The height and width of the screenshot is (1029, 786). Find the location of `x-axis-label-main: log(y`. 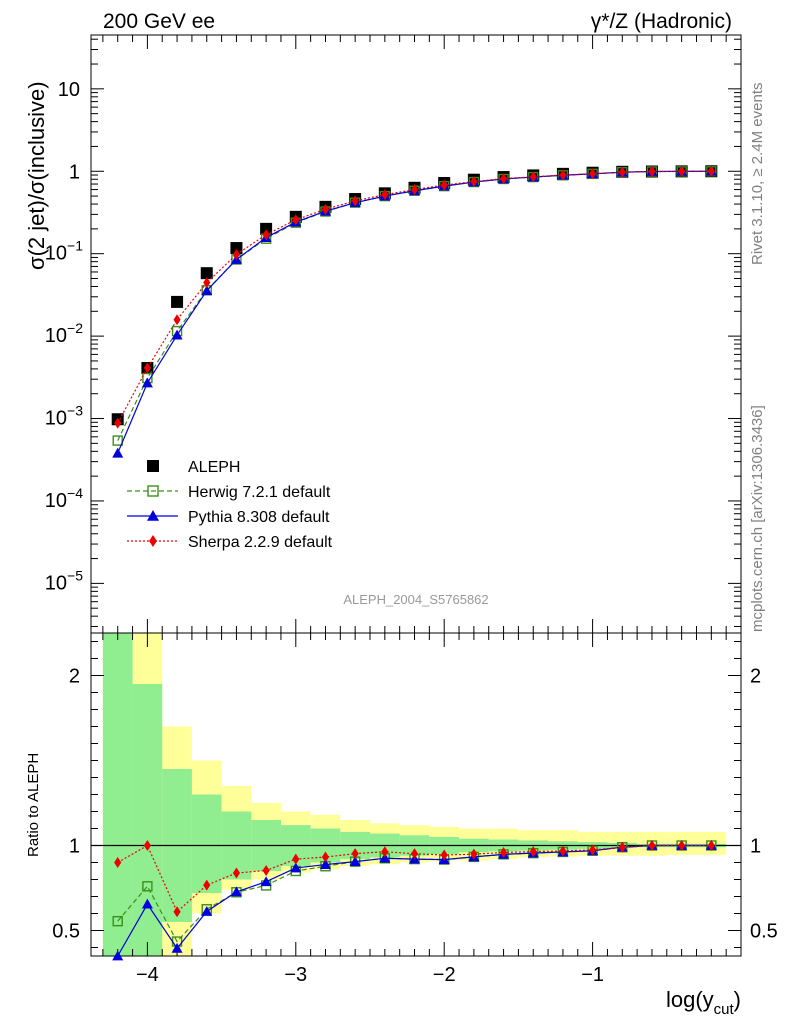

x-axis-label-main: log(y is located at coordinates (690, 999).